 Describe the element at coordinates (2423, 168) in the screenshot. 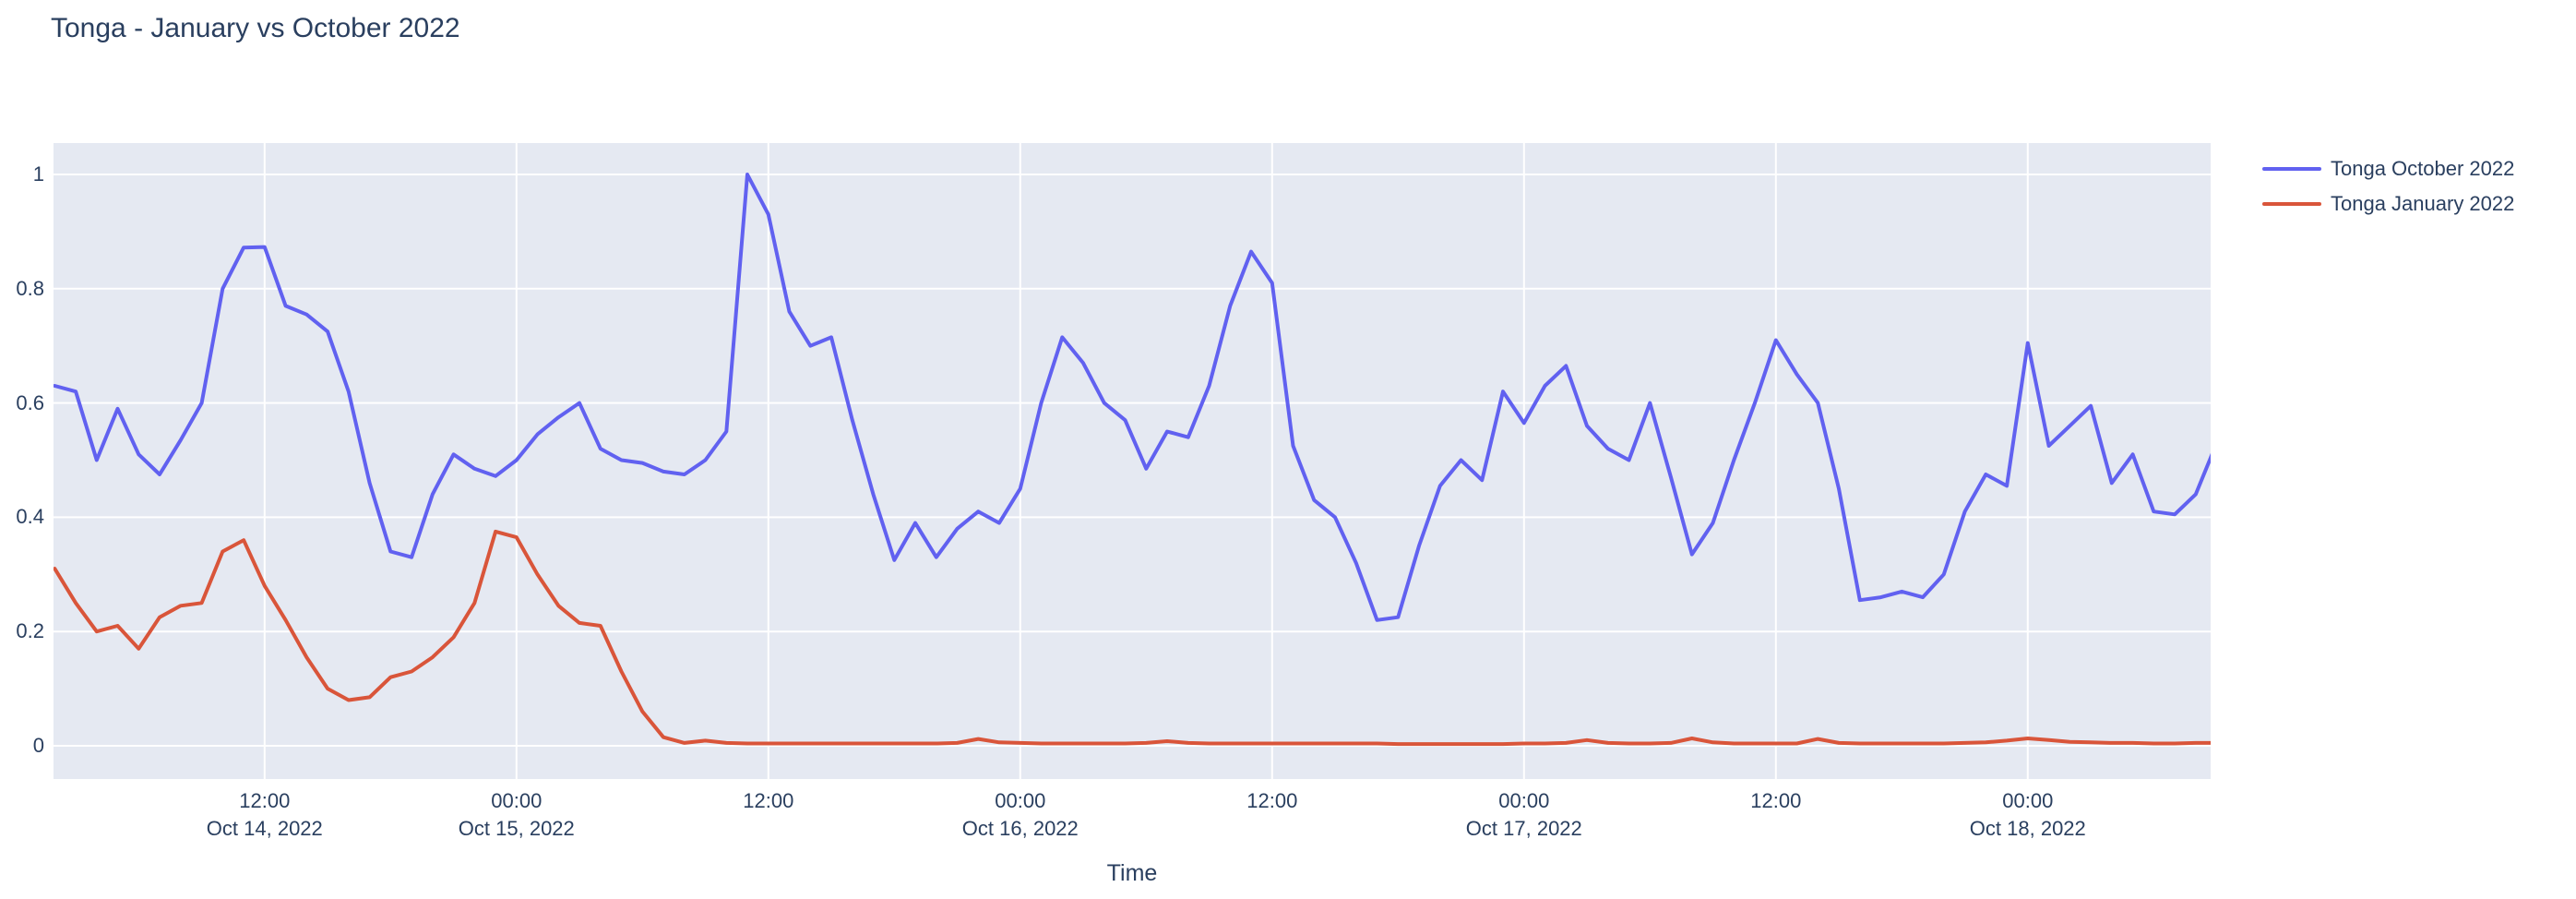

I see `legend-label: Tonga October 2022` at that location.